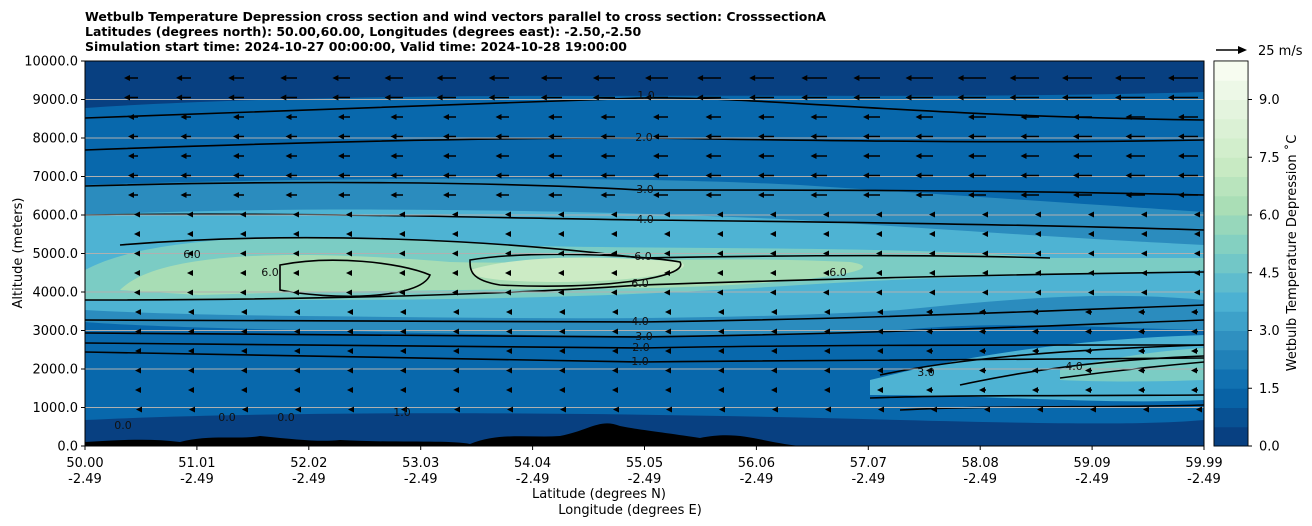  What do you see at coordinates (1269, 389) in the screenshot?
I see `colorbar-tick-label: 1.5` at bounding box center [1269, 389].